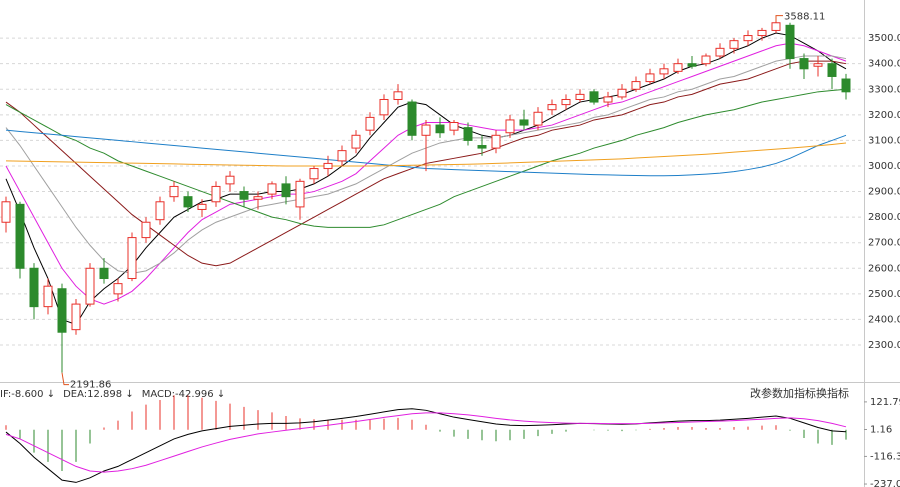  I want to click on legend-entry: IF:-8.600 ↓, so click(27, 394).